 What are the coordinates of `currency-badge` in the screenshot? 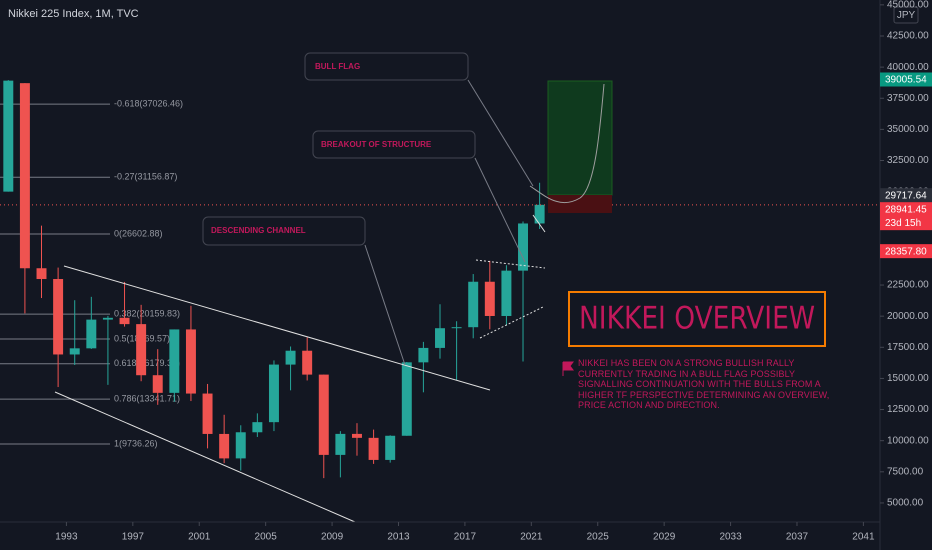 It's located at (906, 15).